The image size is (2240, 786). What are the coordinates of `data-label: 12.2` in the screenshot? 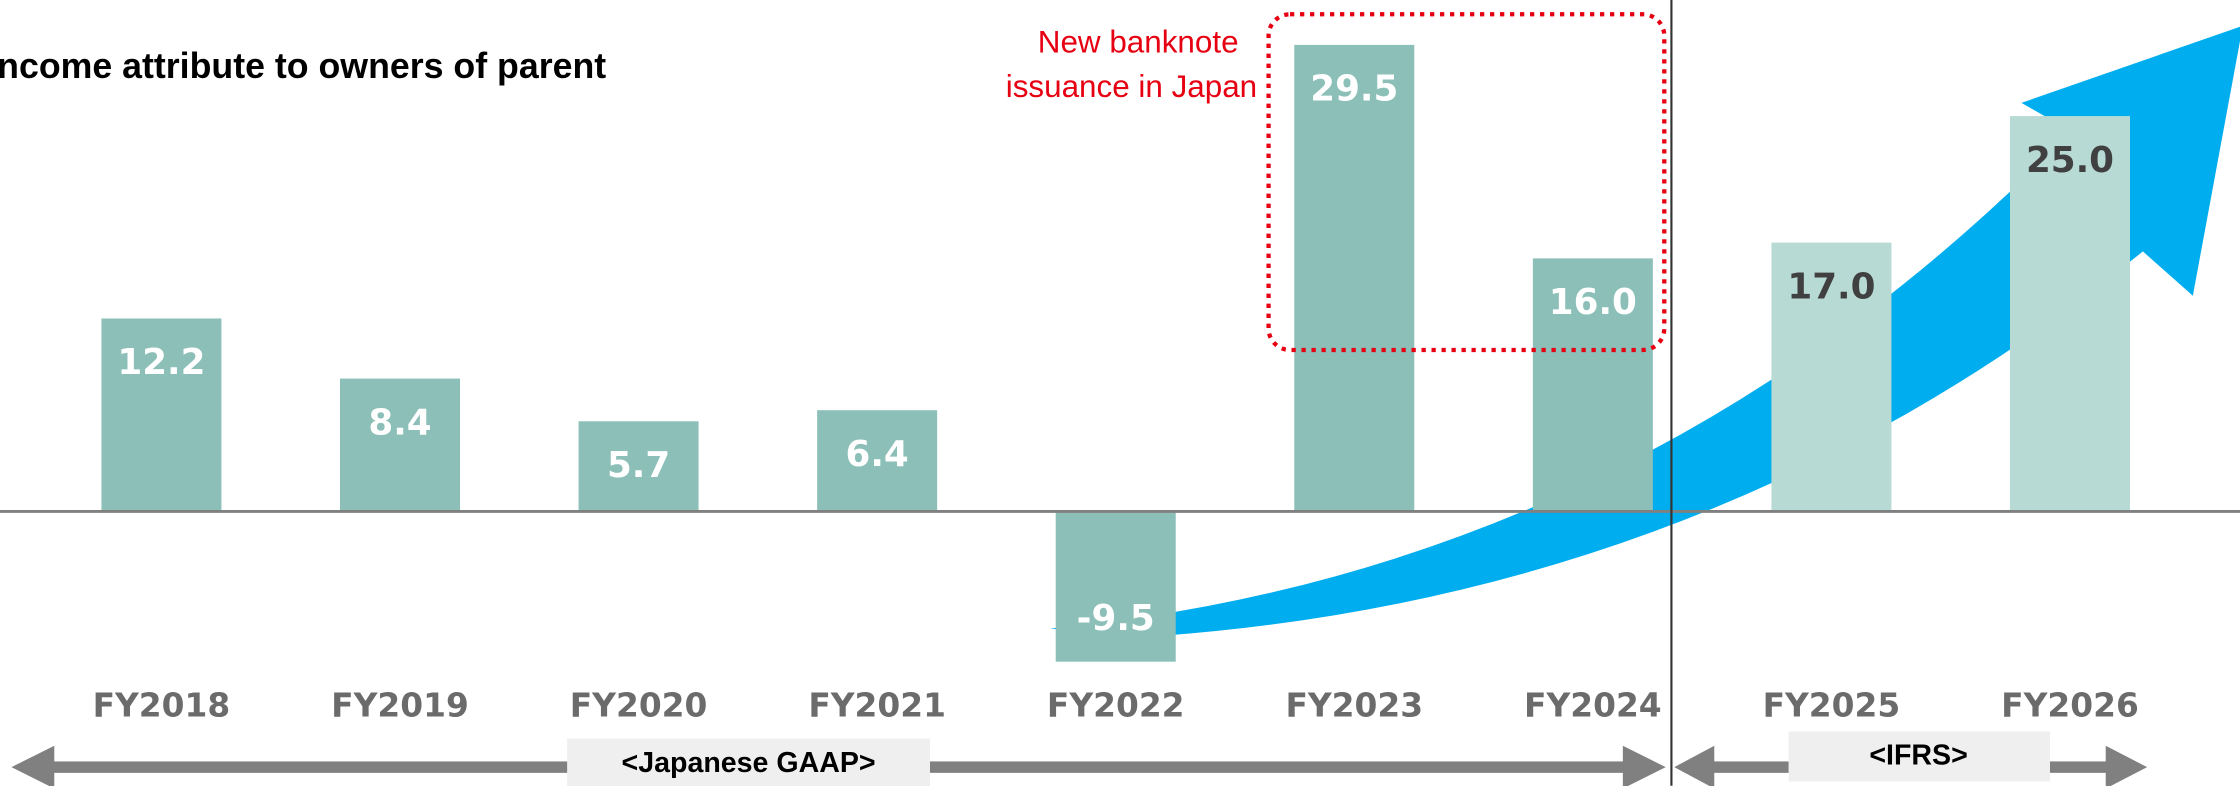 It's located at (161, 362).